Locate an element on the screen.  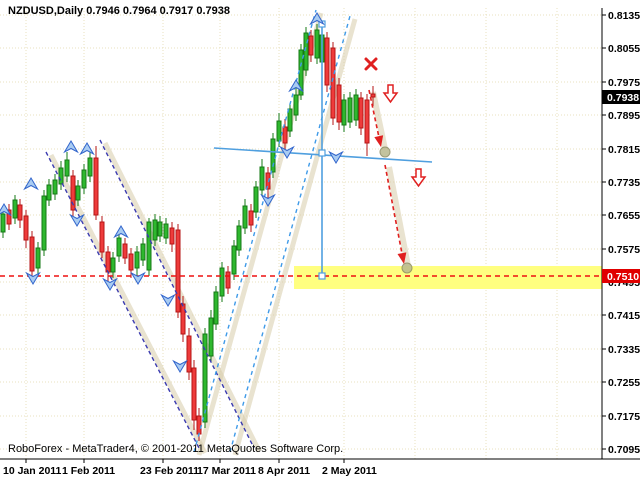
target-price-box is located at coordinates (621, 276).